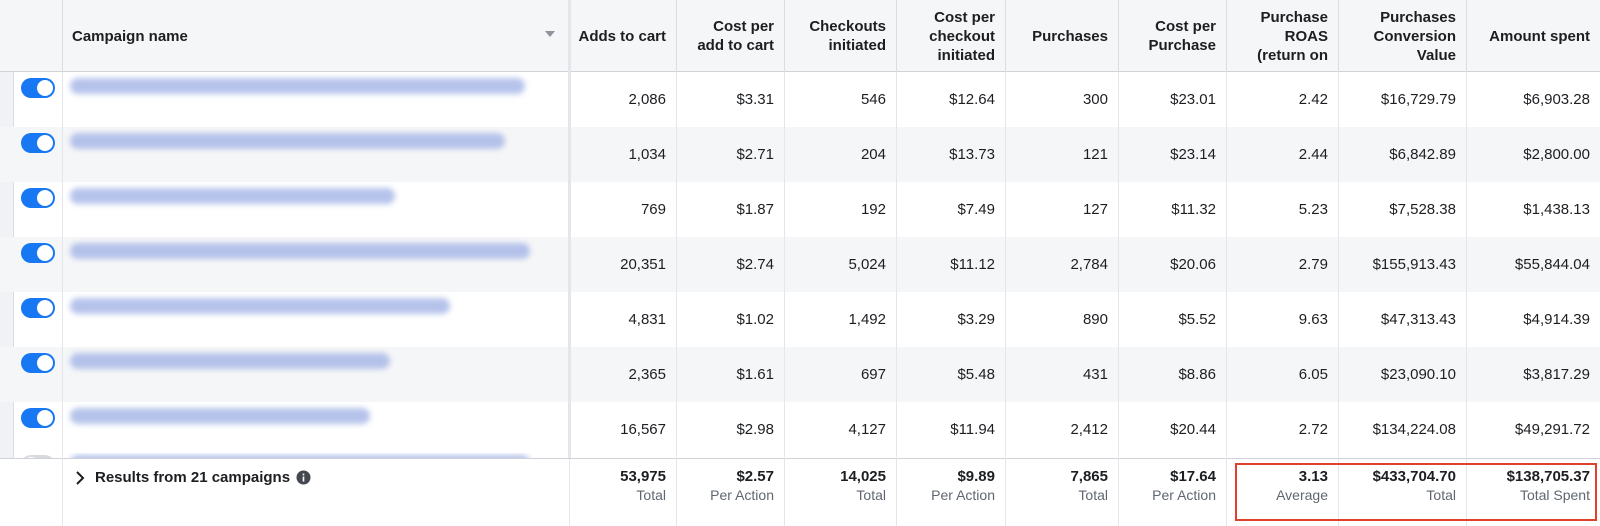 This screenshot has width=1600, height=526. Describe the element at coordinates (1062, 264) in the screenshot. I see `cell-purchases: 2,784` at that location.